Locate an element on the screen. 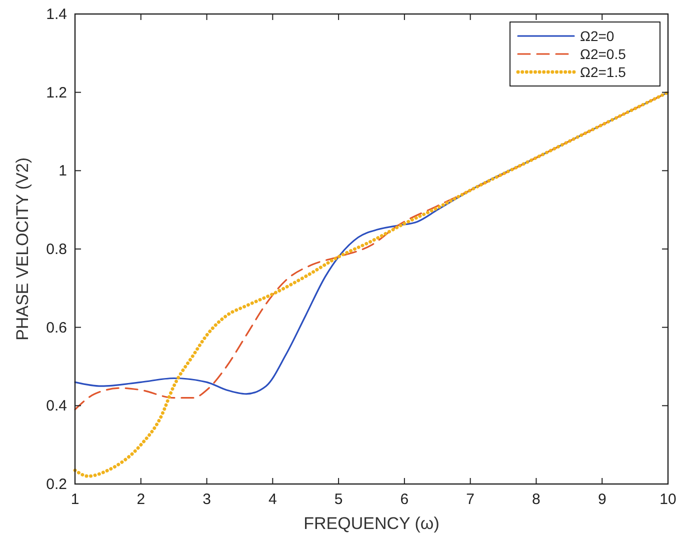 The width and height of the screenshot is (680, 544). y-tick-label: 1.2 is located at coordinates (56, 93).